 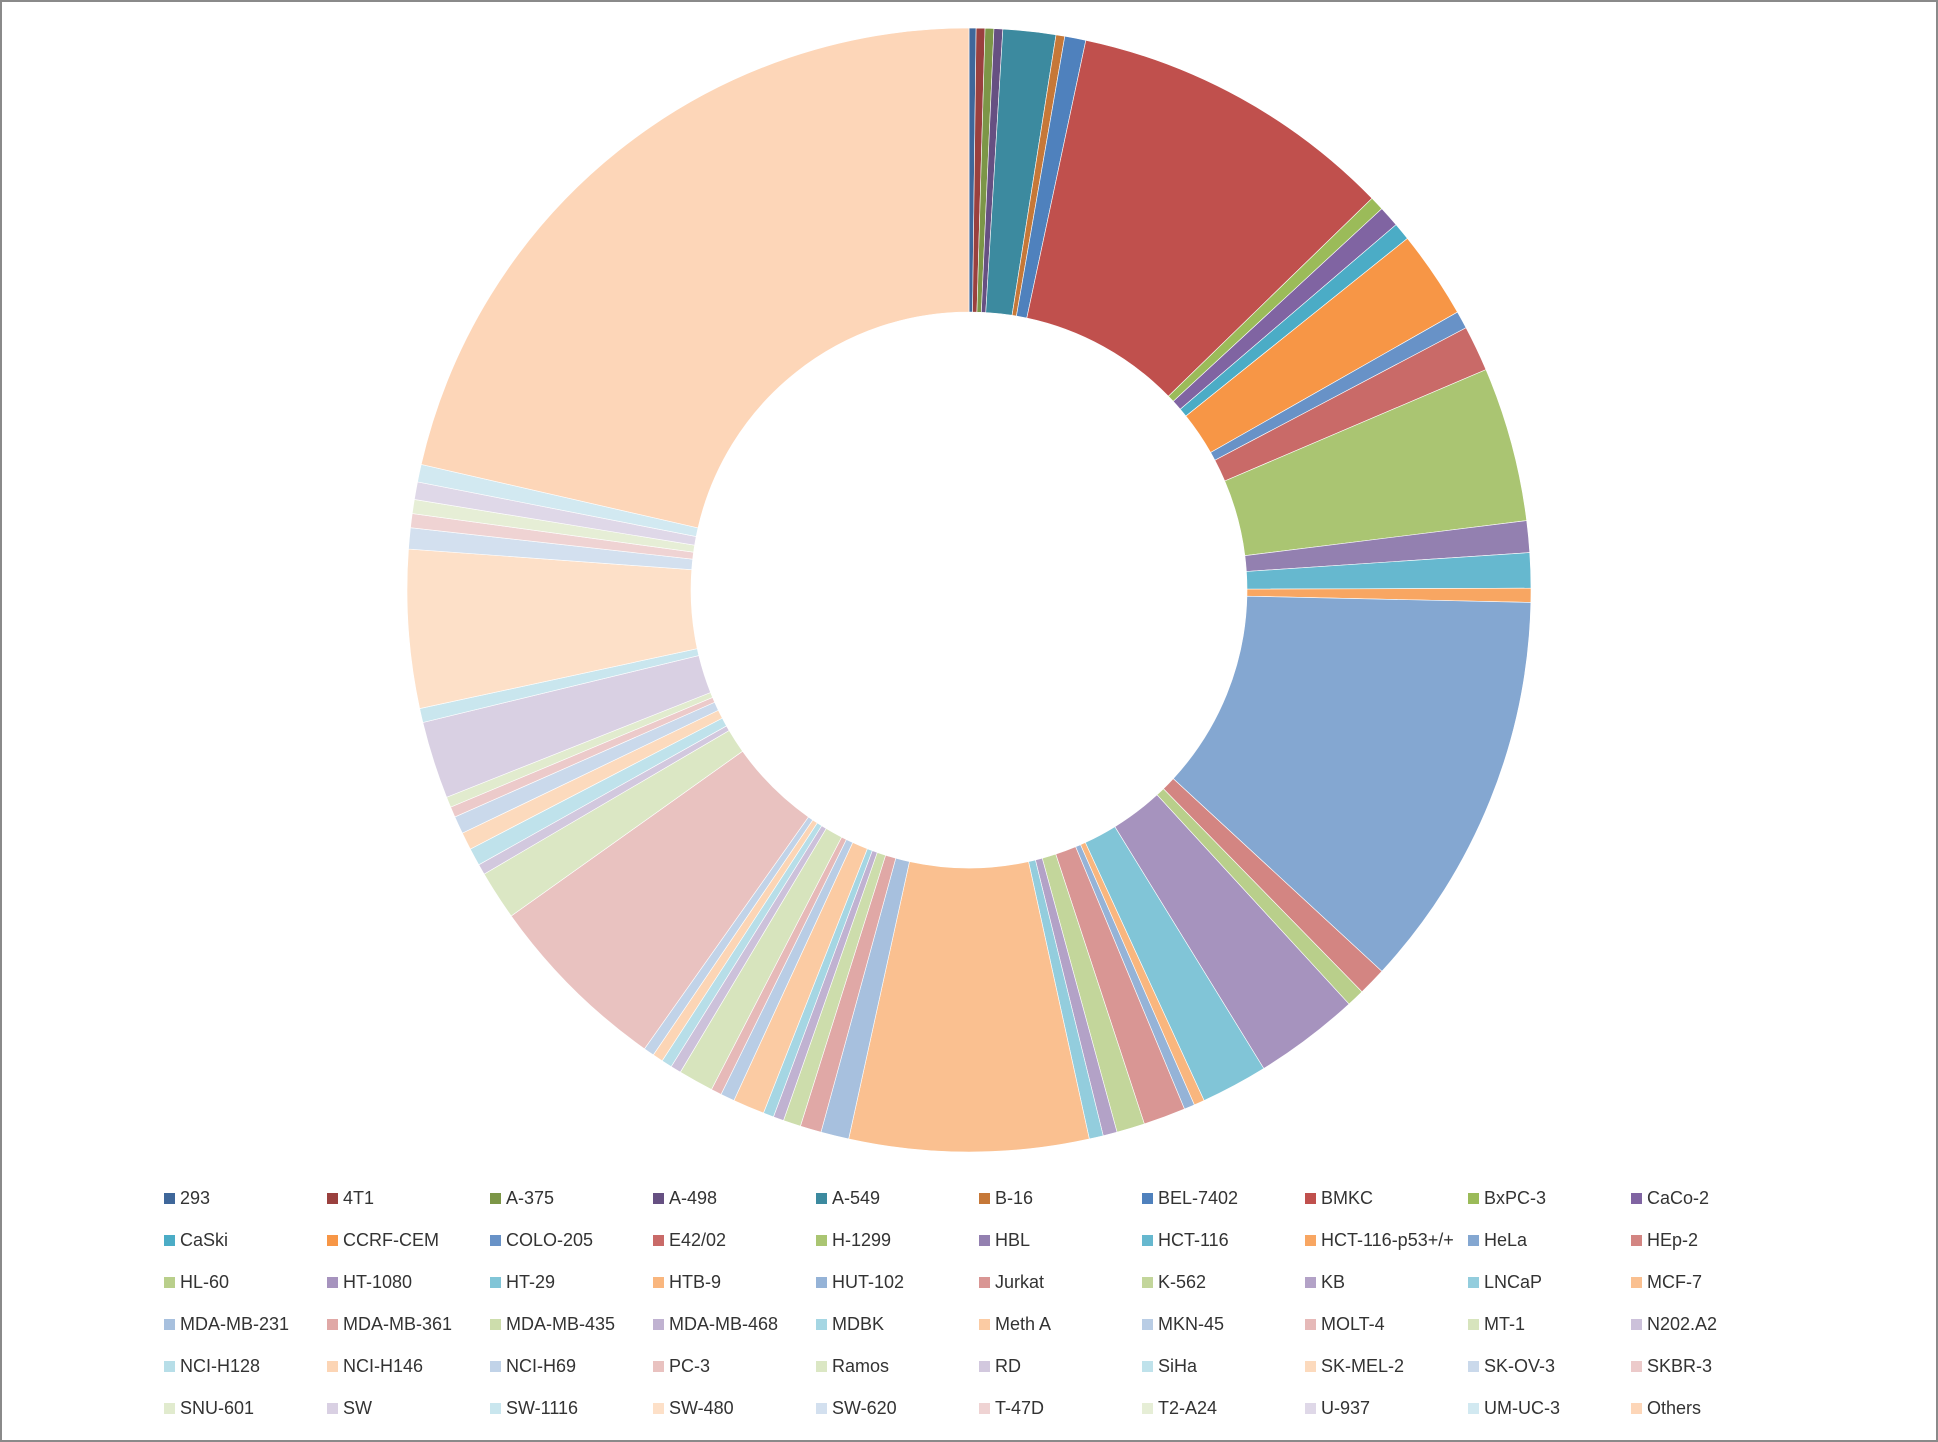 What do you see at coordinates (1019, 1408) in the screenshot?
I see `legend-label: T-47D` at bounding box center [1019, 1408].